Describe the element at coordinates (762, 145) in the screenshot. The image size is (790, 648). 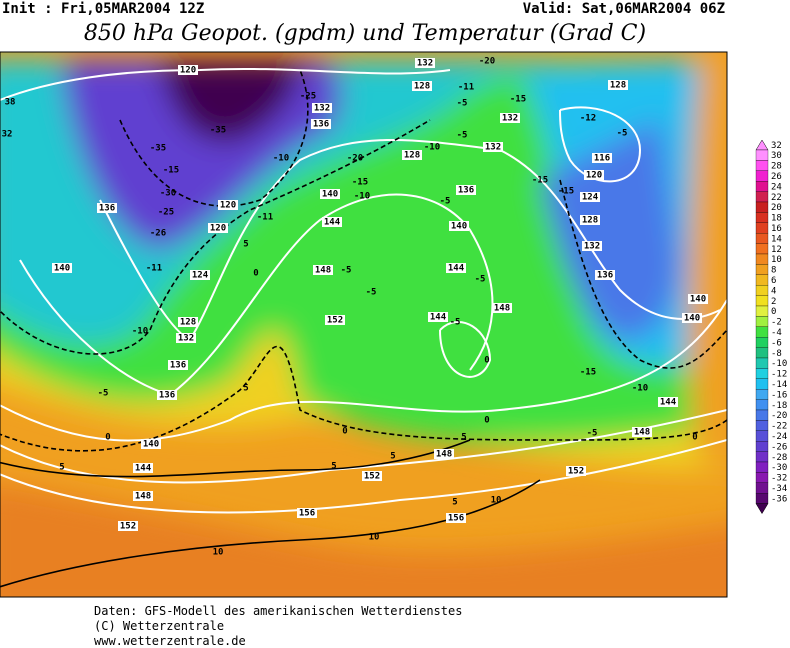
I see `colorbar-top-arrow` at that location.